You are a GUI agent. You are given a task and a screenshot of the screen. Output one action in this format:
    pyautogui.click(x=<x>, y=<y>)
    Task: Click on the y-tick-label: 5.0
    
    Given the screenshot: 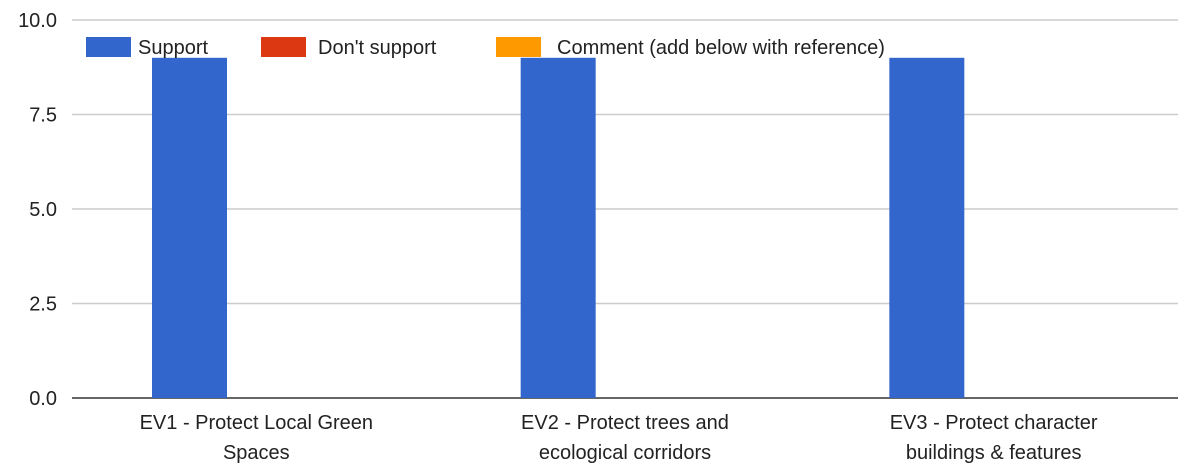 What is the action you would take?
    pyautogui.click(x=43, y=210)
    